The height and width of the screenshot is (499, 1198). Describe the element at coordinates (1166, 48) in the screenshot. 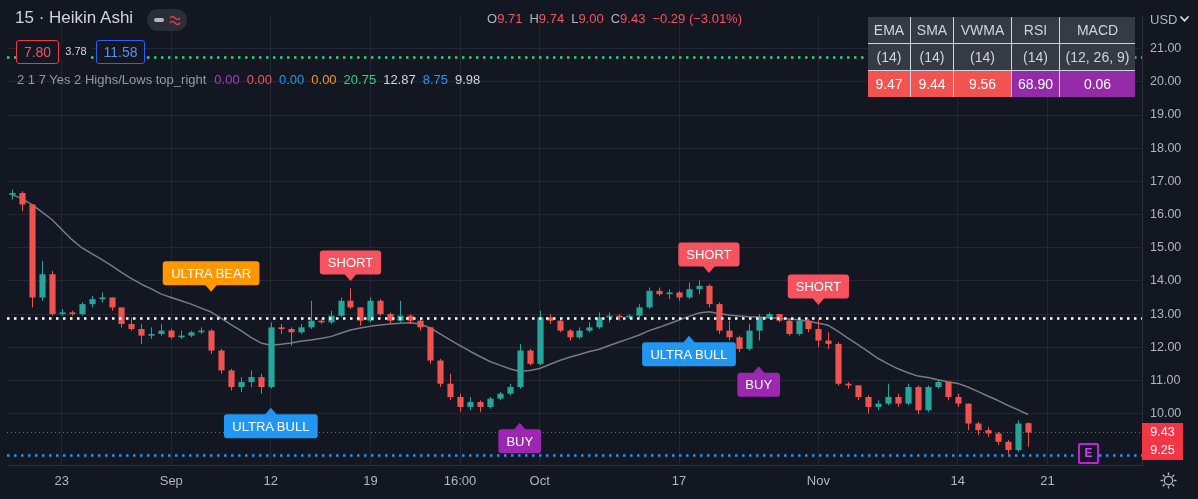

I see `y-tick-label: 21.00` at that location.